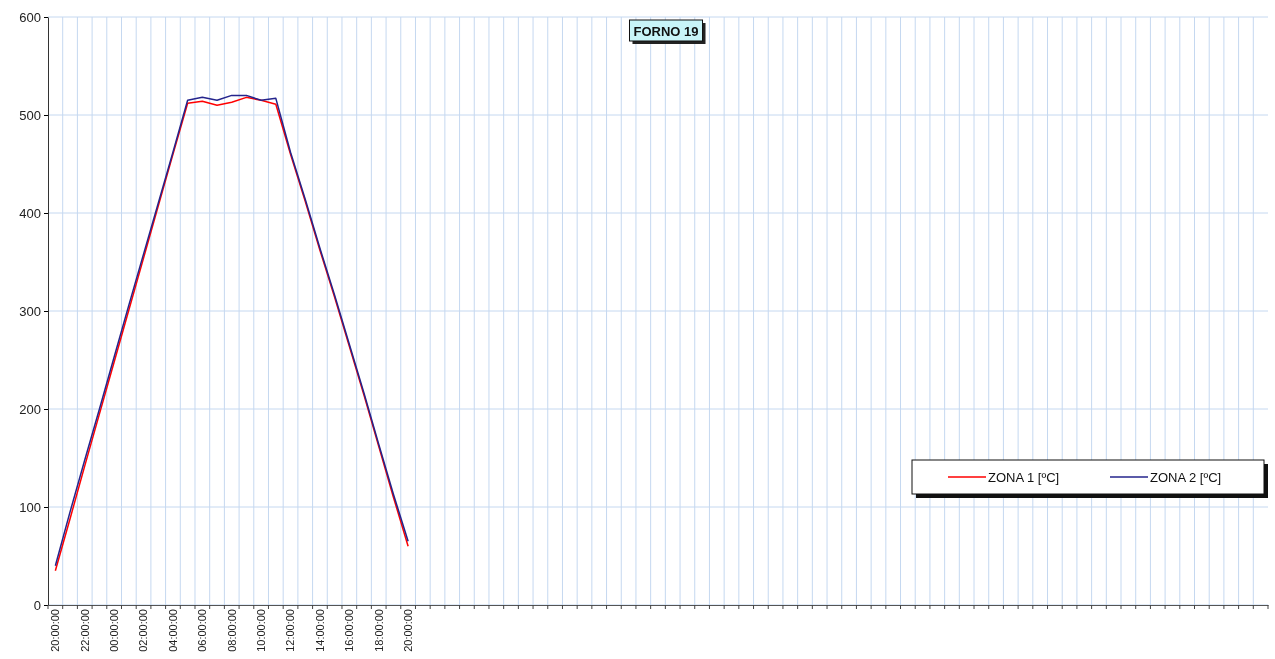 The height and width of the screenshot is (659, 1275). Describe the element at coordinates (290, 630) in the screenshot. I see `x-tick-label: 12:00:00` at that location.